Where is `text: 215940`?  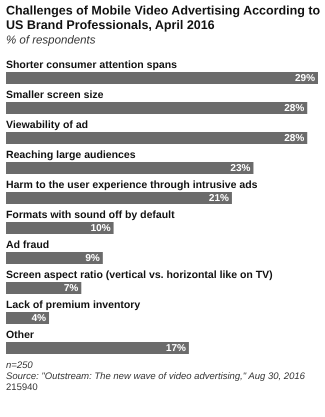 text: 215940 is located at coordinates (22, 387).